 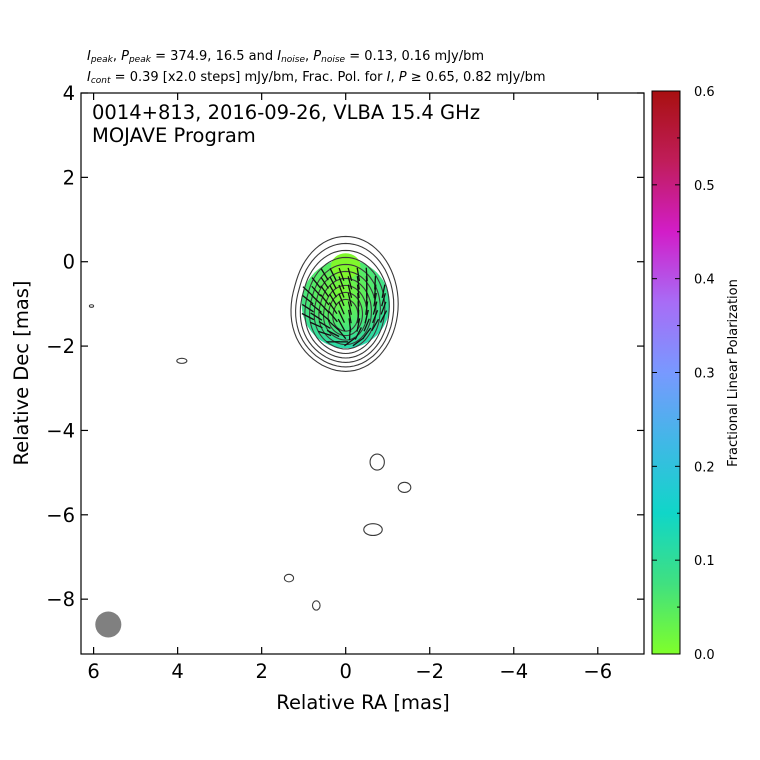 I want to click on colorbar-ticks: 0.0 0.1 0.2 0.3 0.4 0.5 0.6, so click(x=683, y=374).